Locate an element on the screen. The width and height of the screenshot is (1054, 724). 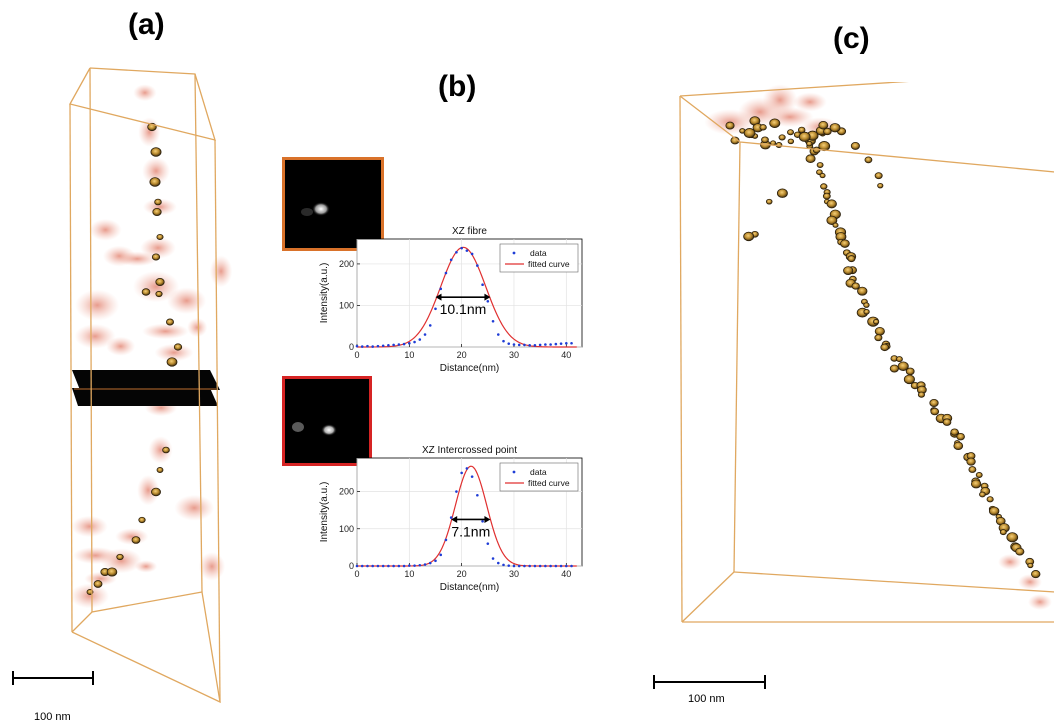
plot0-y-tick-label: 100 is located at coordinates (346, 305).